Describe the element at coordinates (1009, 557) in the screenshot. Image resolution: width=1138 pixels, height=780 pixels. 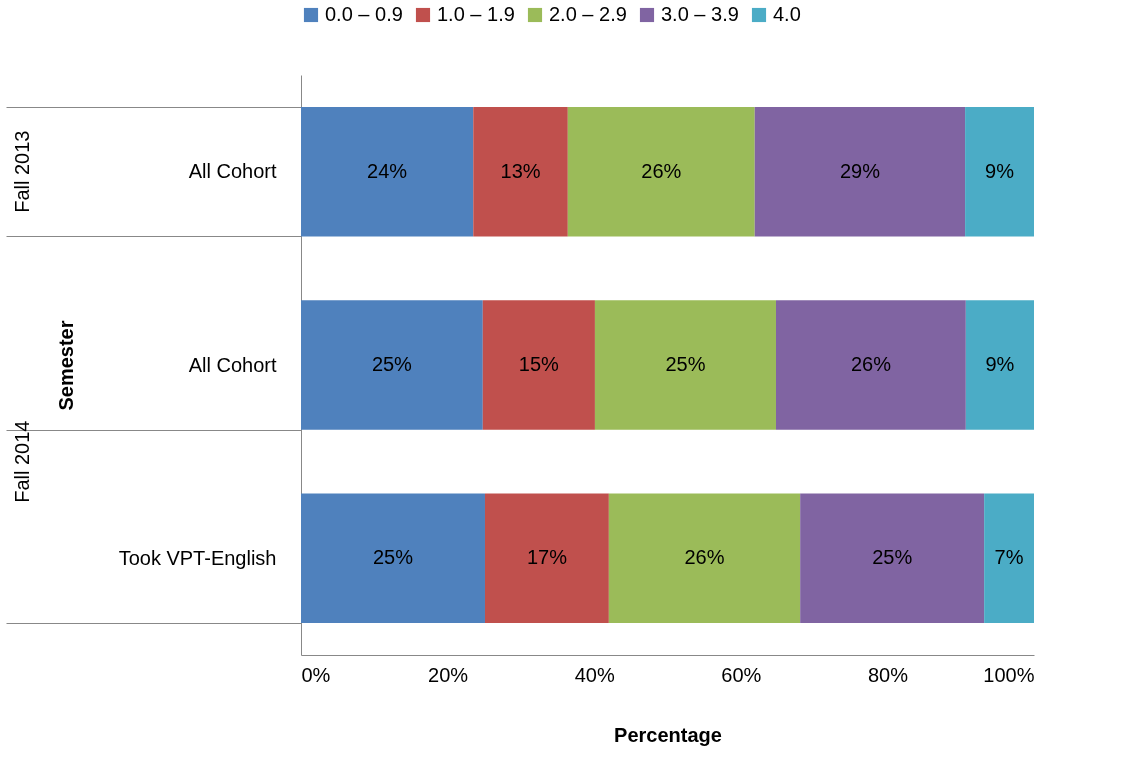
I see `data-label: 7%` at that location.